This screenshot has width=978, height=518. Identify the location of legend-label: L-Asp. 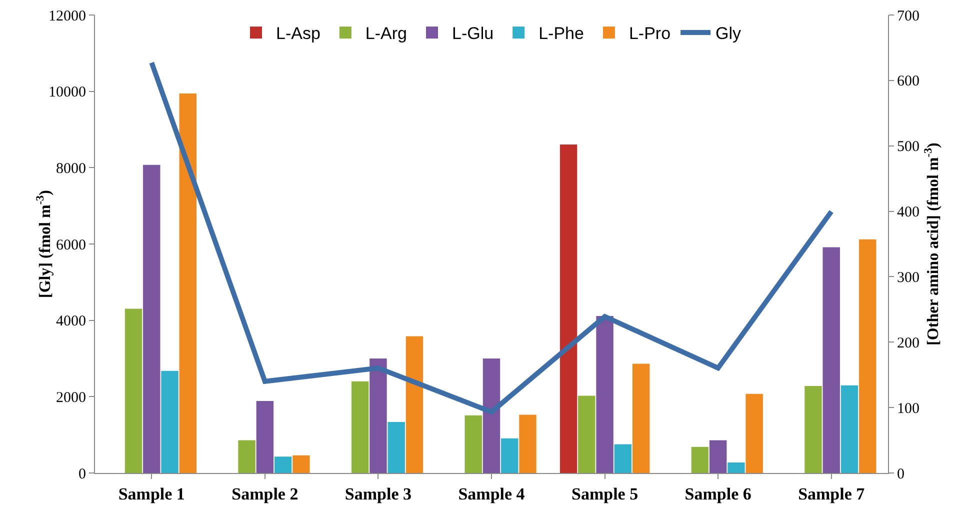
(298, 34).